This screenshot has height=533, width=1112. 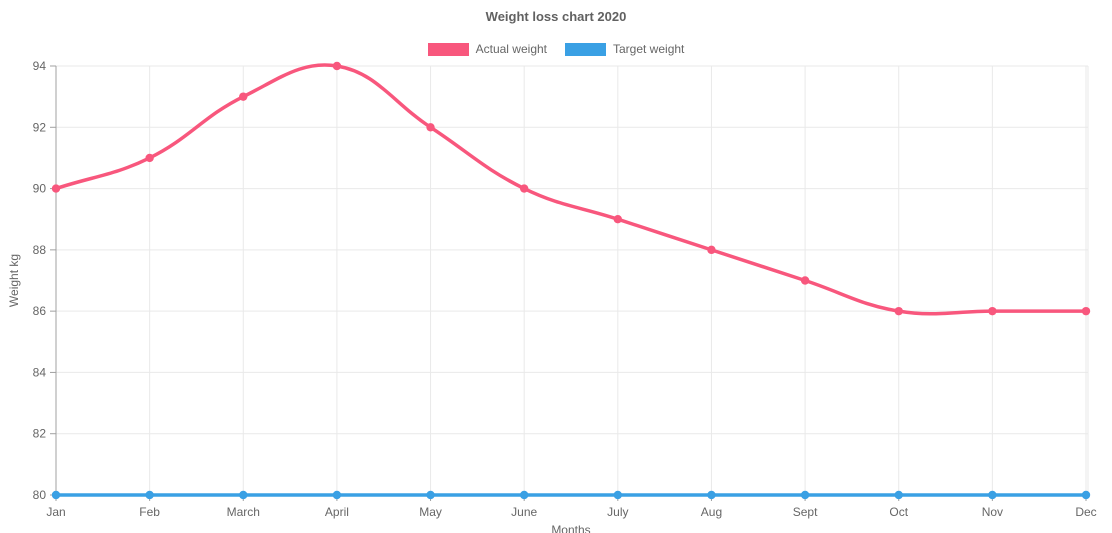 I want to click on data-point-actual-weight-oct, so click(x=898, y=311).